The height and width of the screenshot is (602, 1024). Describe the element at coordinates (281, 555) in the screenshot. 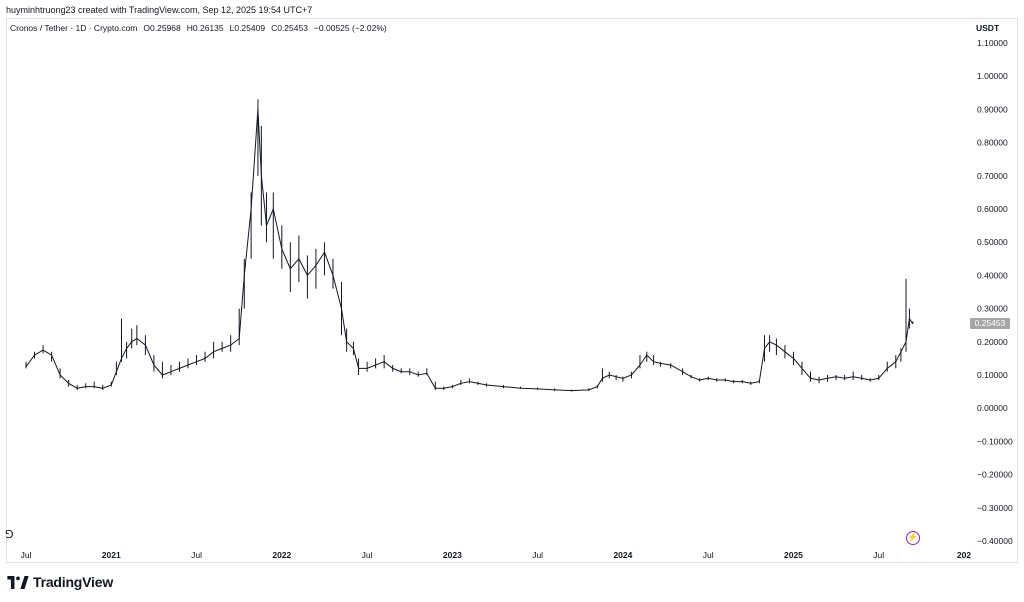

I see `x-tick-label: 2022` at that location.